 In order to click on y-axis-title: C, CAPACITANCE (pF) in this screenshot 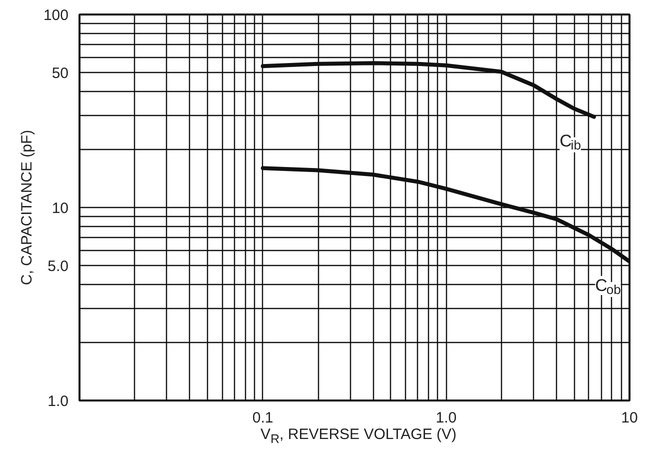, I will do `click(27, 208)`.